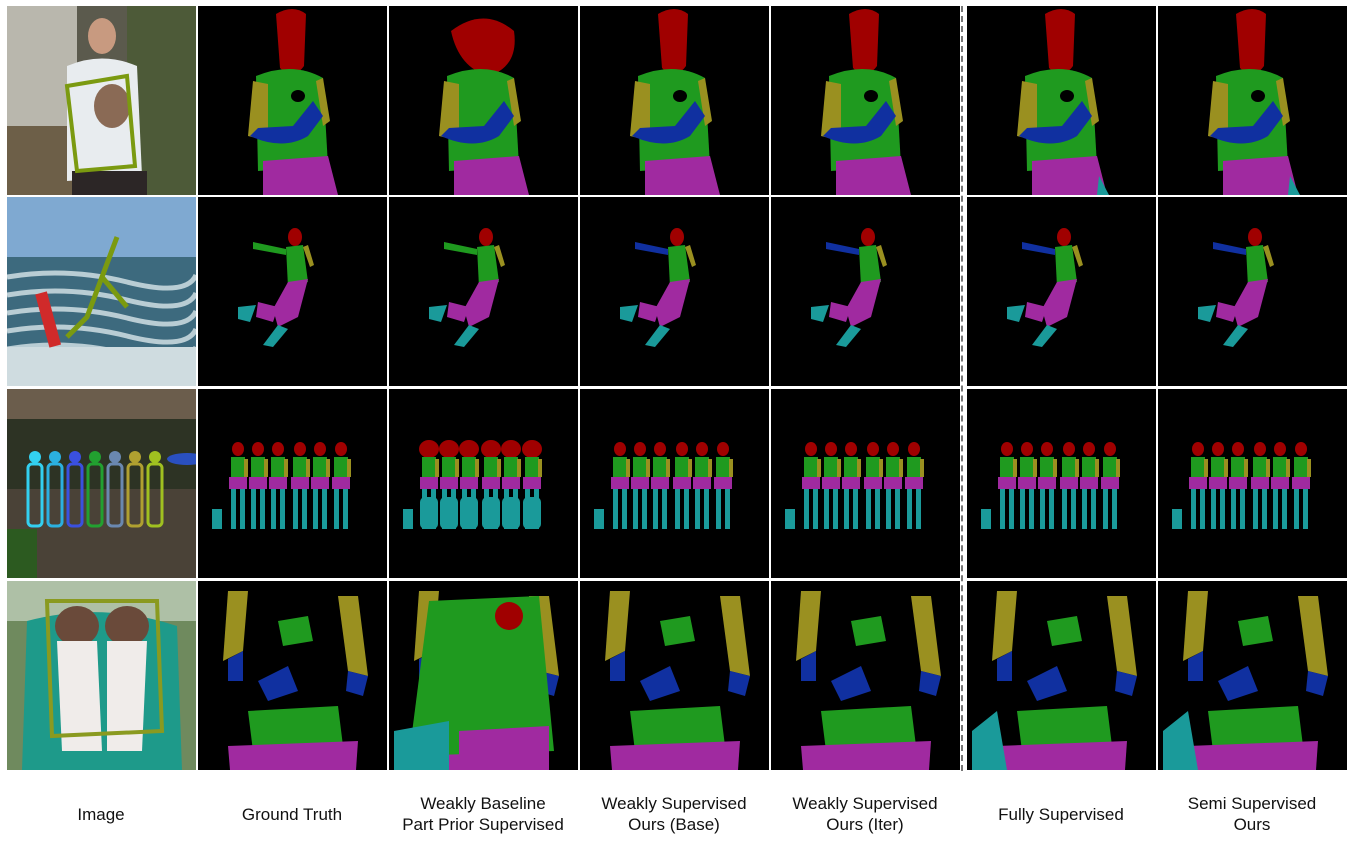  I want to click on caption-image: Image, so click(101, 814).